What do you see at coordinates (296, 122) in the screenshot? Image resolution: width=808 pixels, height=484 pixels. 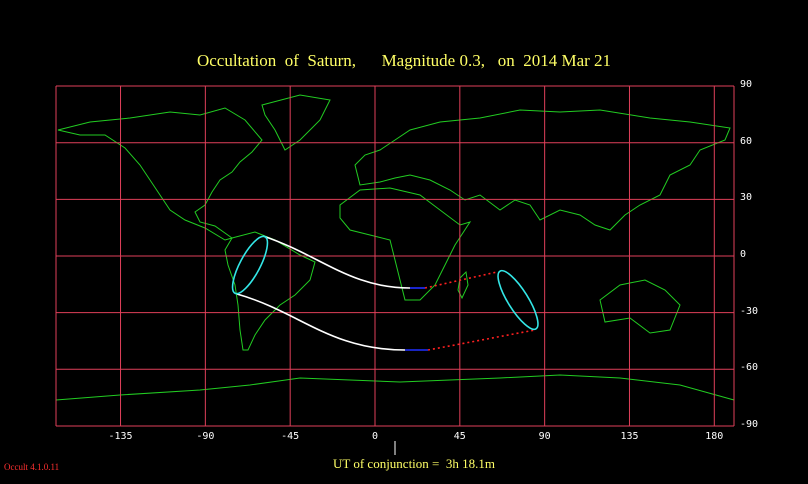 I see `greenland` at bounding box center [296, 122].